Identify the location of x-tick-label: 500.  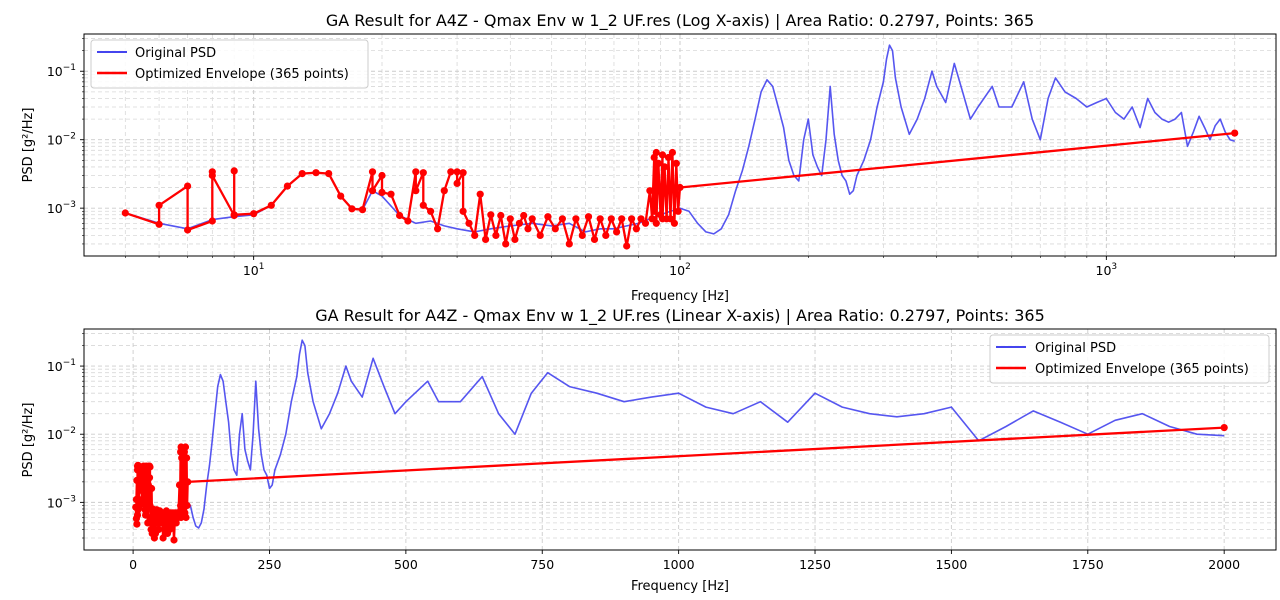
(406, 564).